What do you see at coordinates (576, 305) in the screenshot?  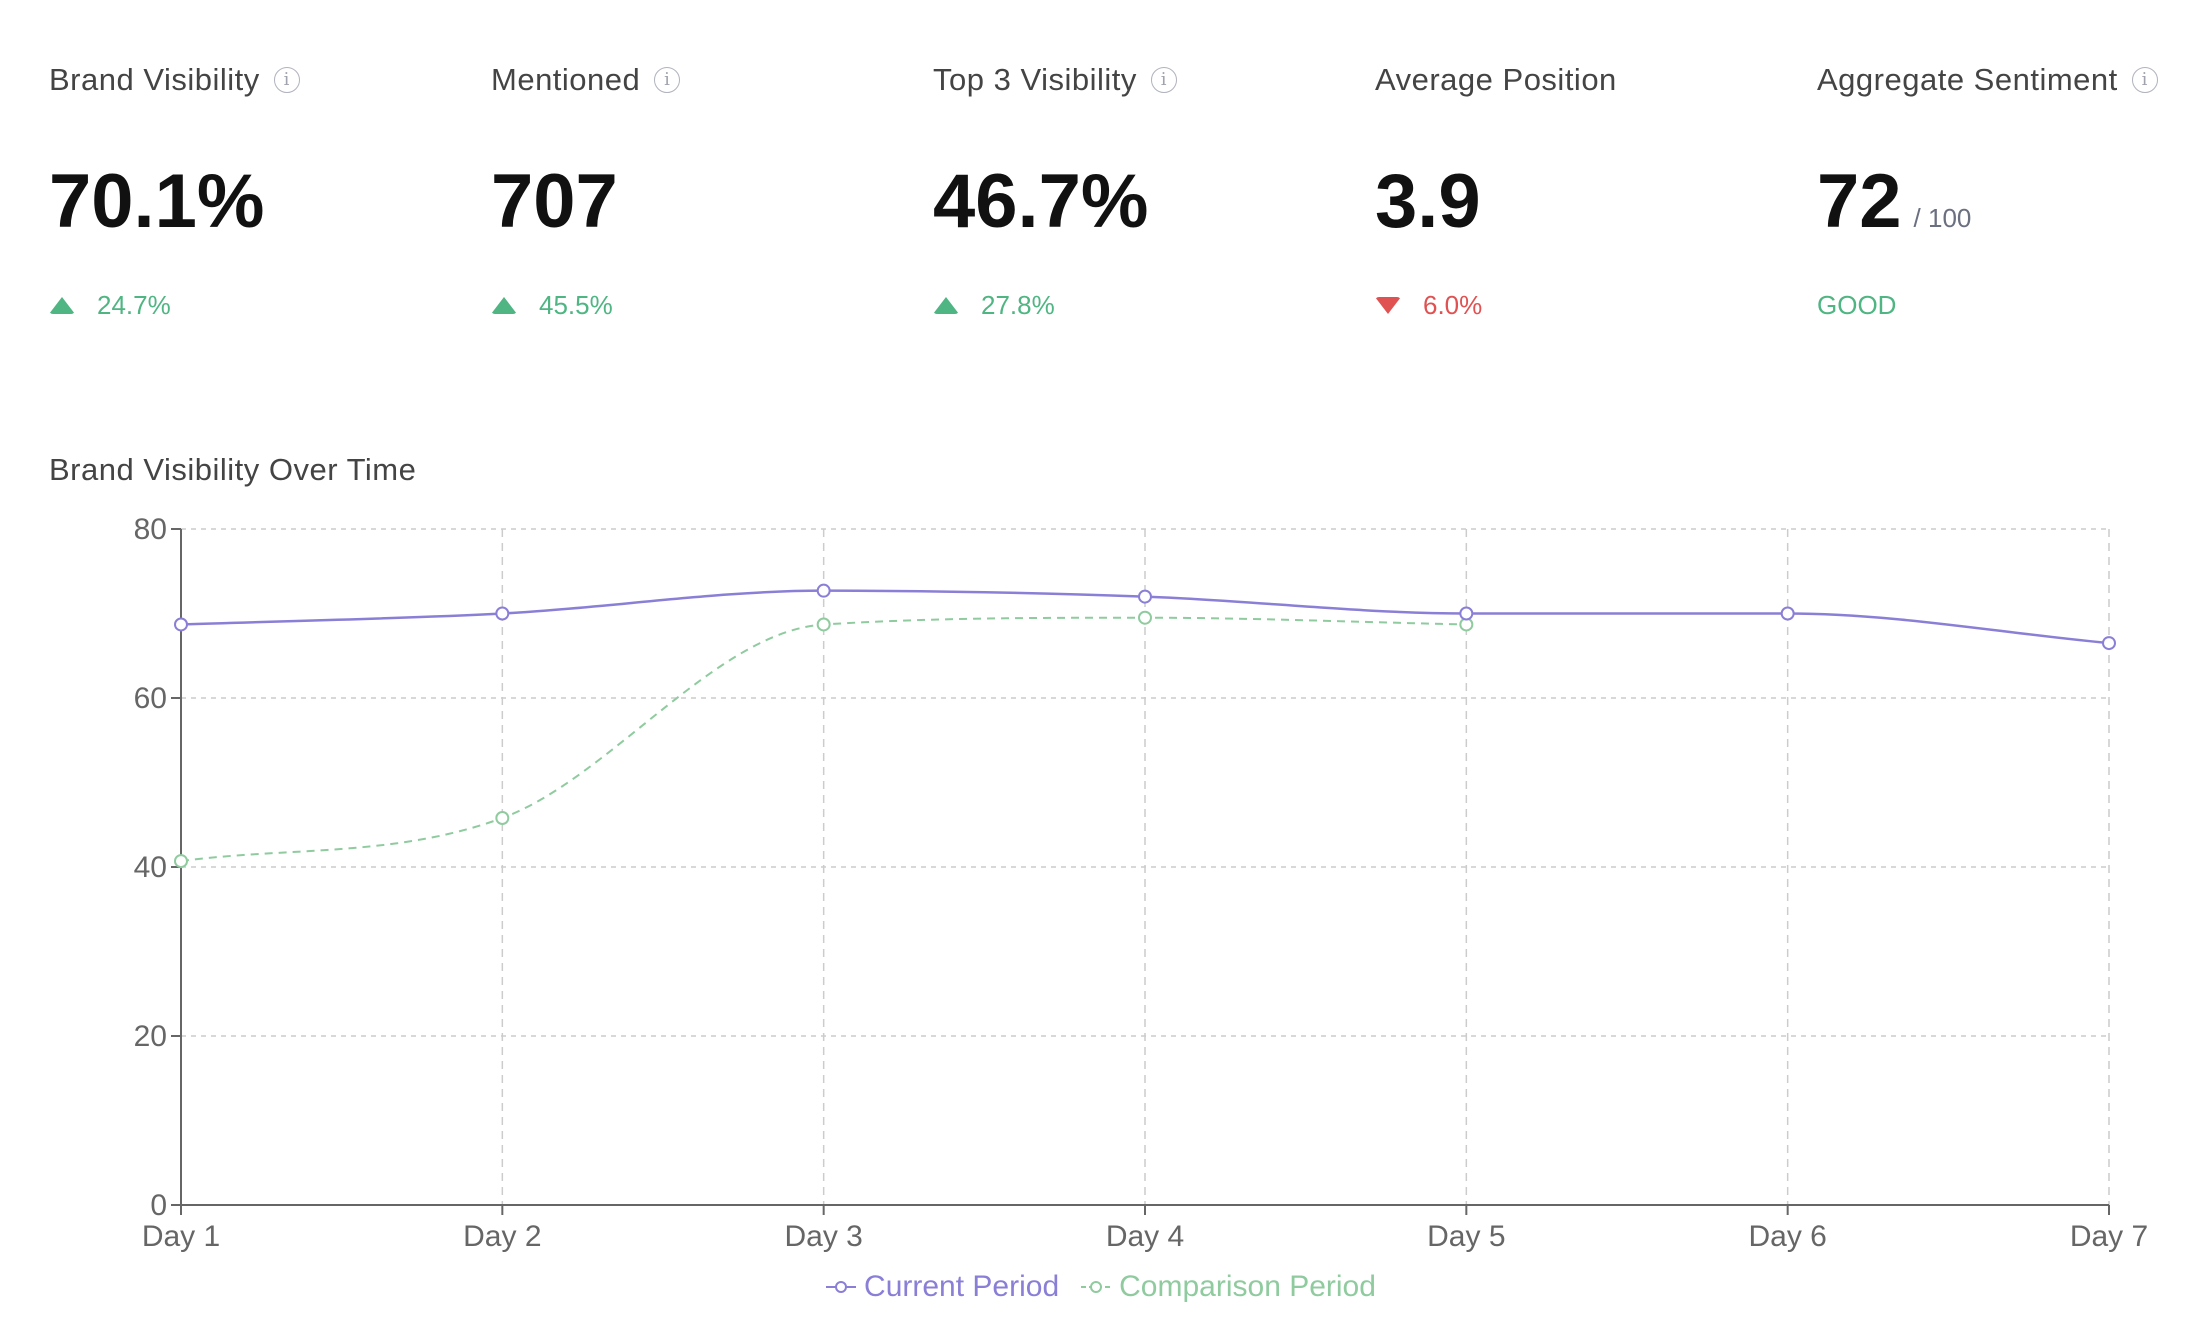 I see `kpi-delta-text: 45.5%` at bounding box center [576, 305].